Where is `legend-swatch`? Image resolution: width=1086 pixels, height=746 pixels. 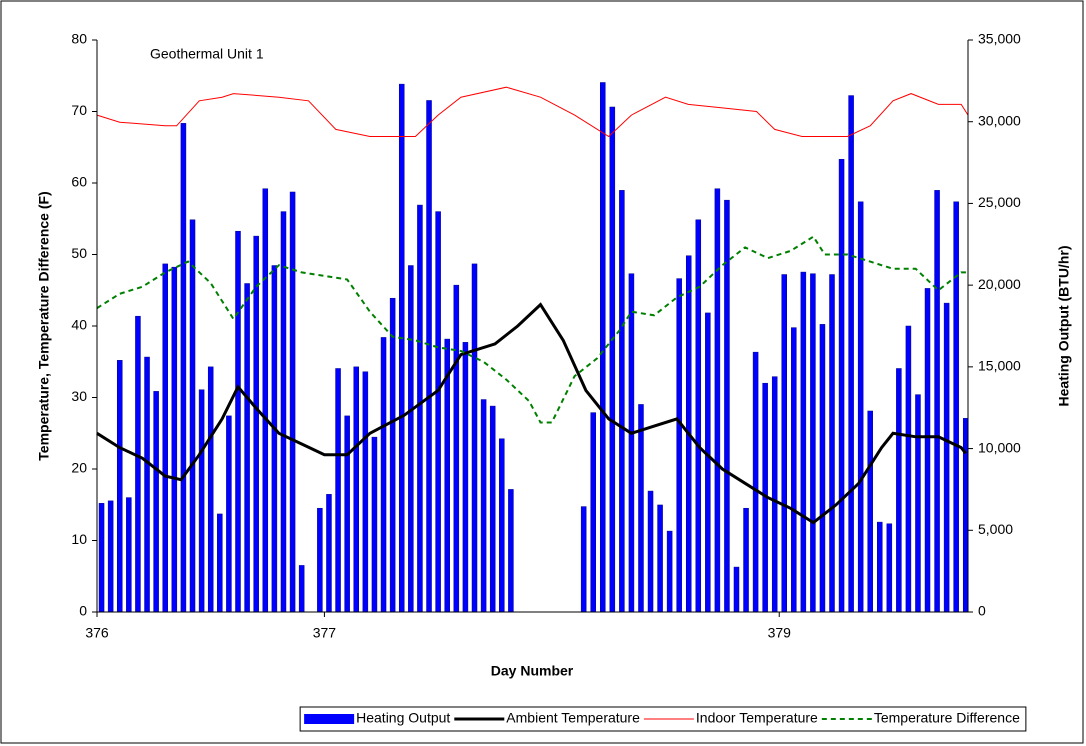 legend-swatch is located at coordinates (329, 719).